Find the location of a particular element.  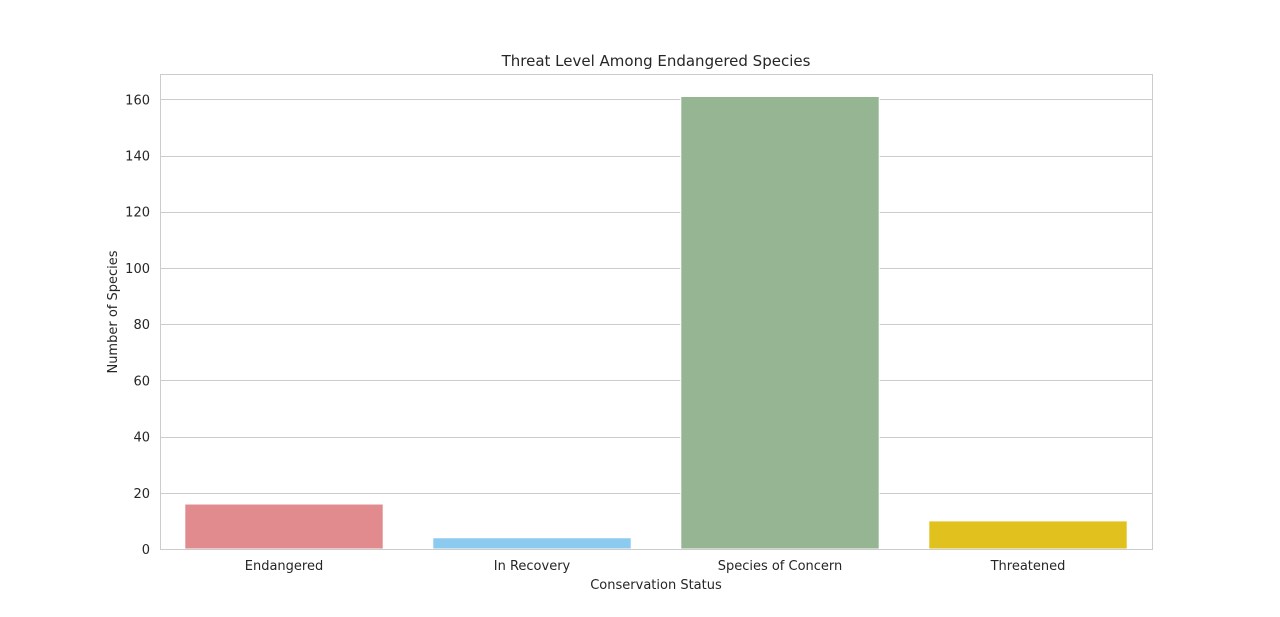

x-tick-label: Species of Concern is located at coordinates (780, 566).